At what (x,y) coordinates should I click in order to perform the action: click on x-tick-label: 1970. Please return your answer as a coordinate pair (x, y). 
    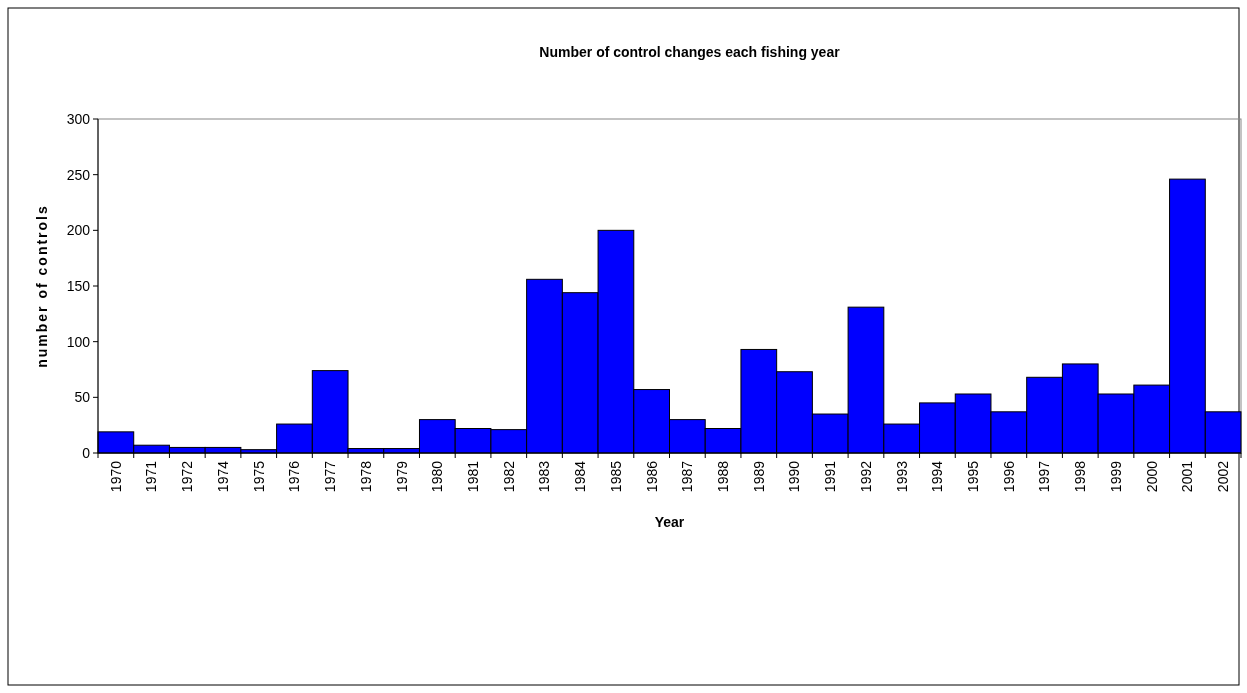
    Looking at the image, I should click on (115, 476).